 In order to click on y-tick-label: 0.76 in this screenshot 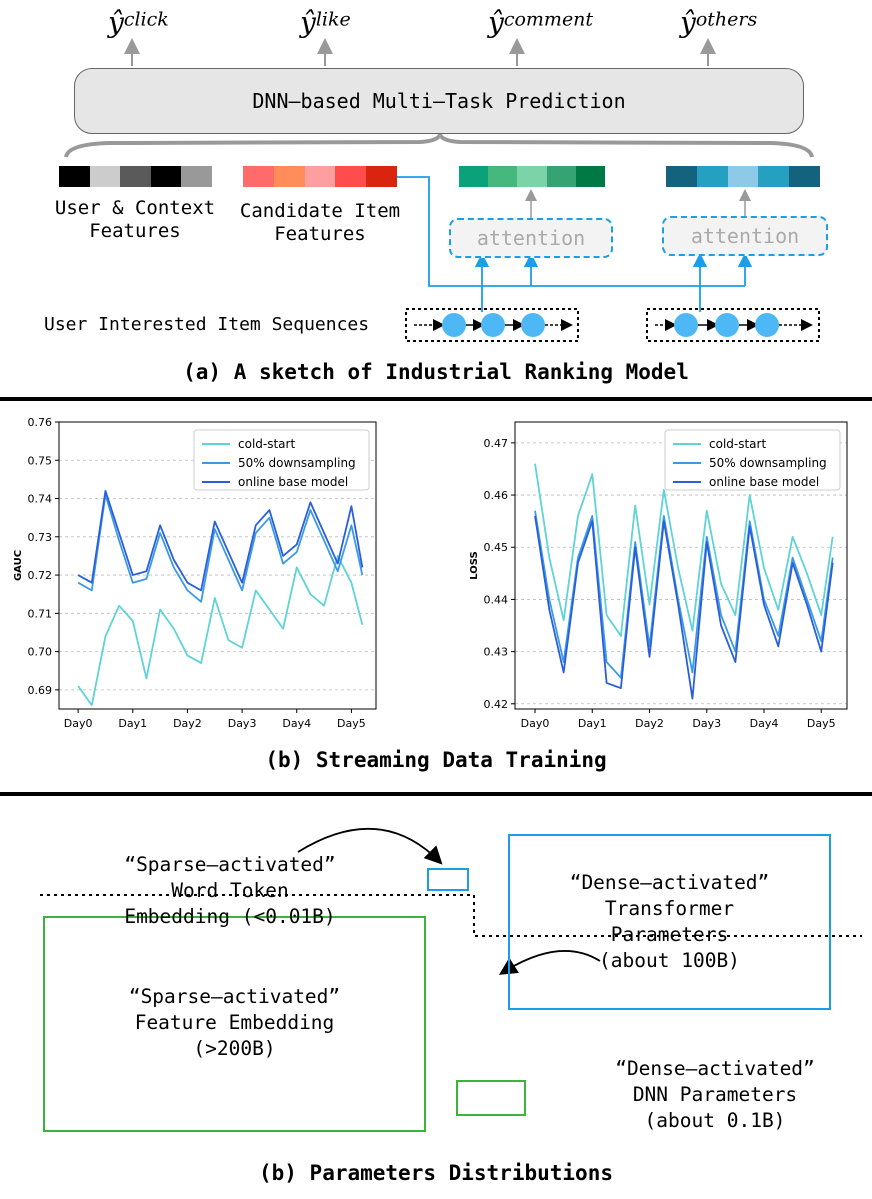, I will do `click(40, 422)`.